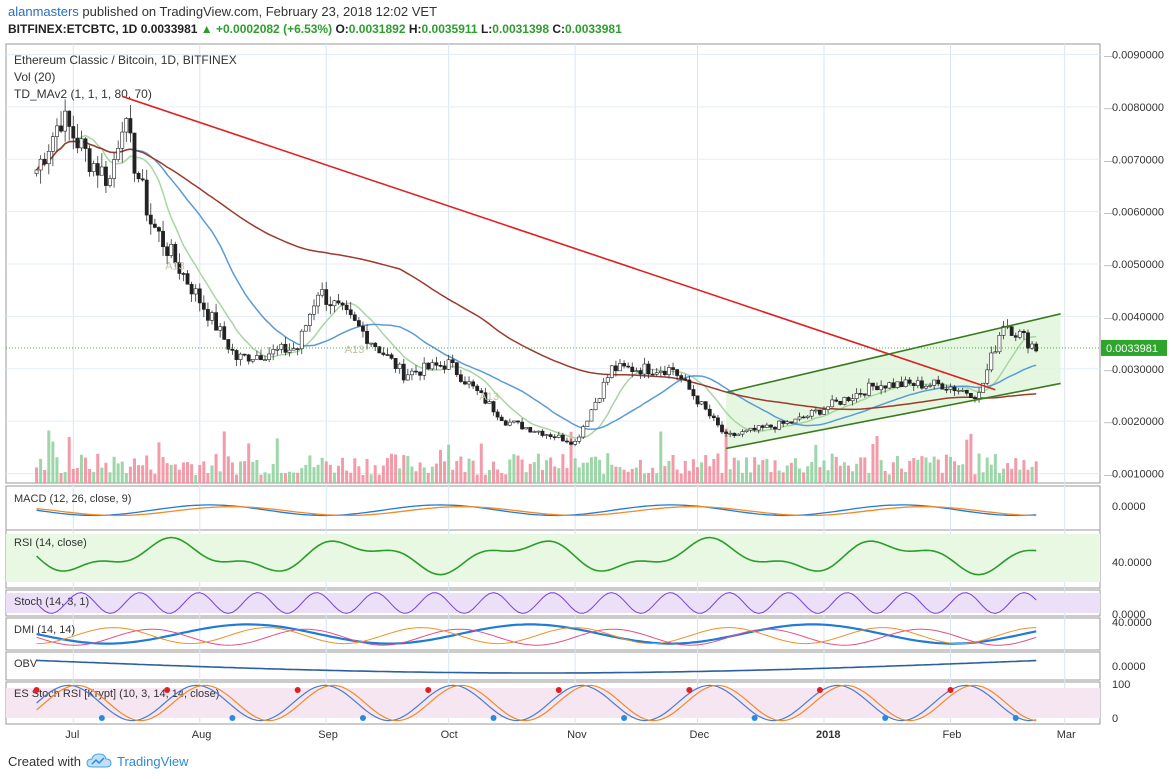  I want to click on dmi-tick: 40.0000, so click(1132, 623).